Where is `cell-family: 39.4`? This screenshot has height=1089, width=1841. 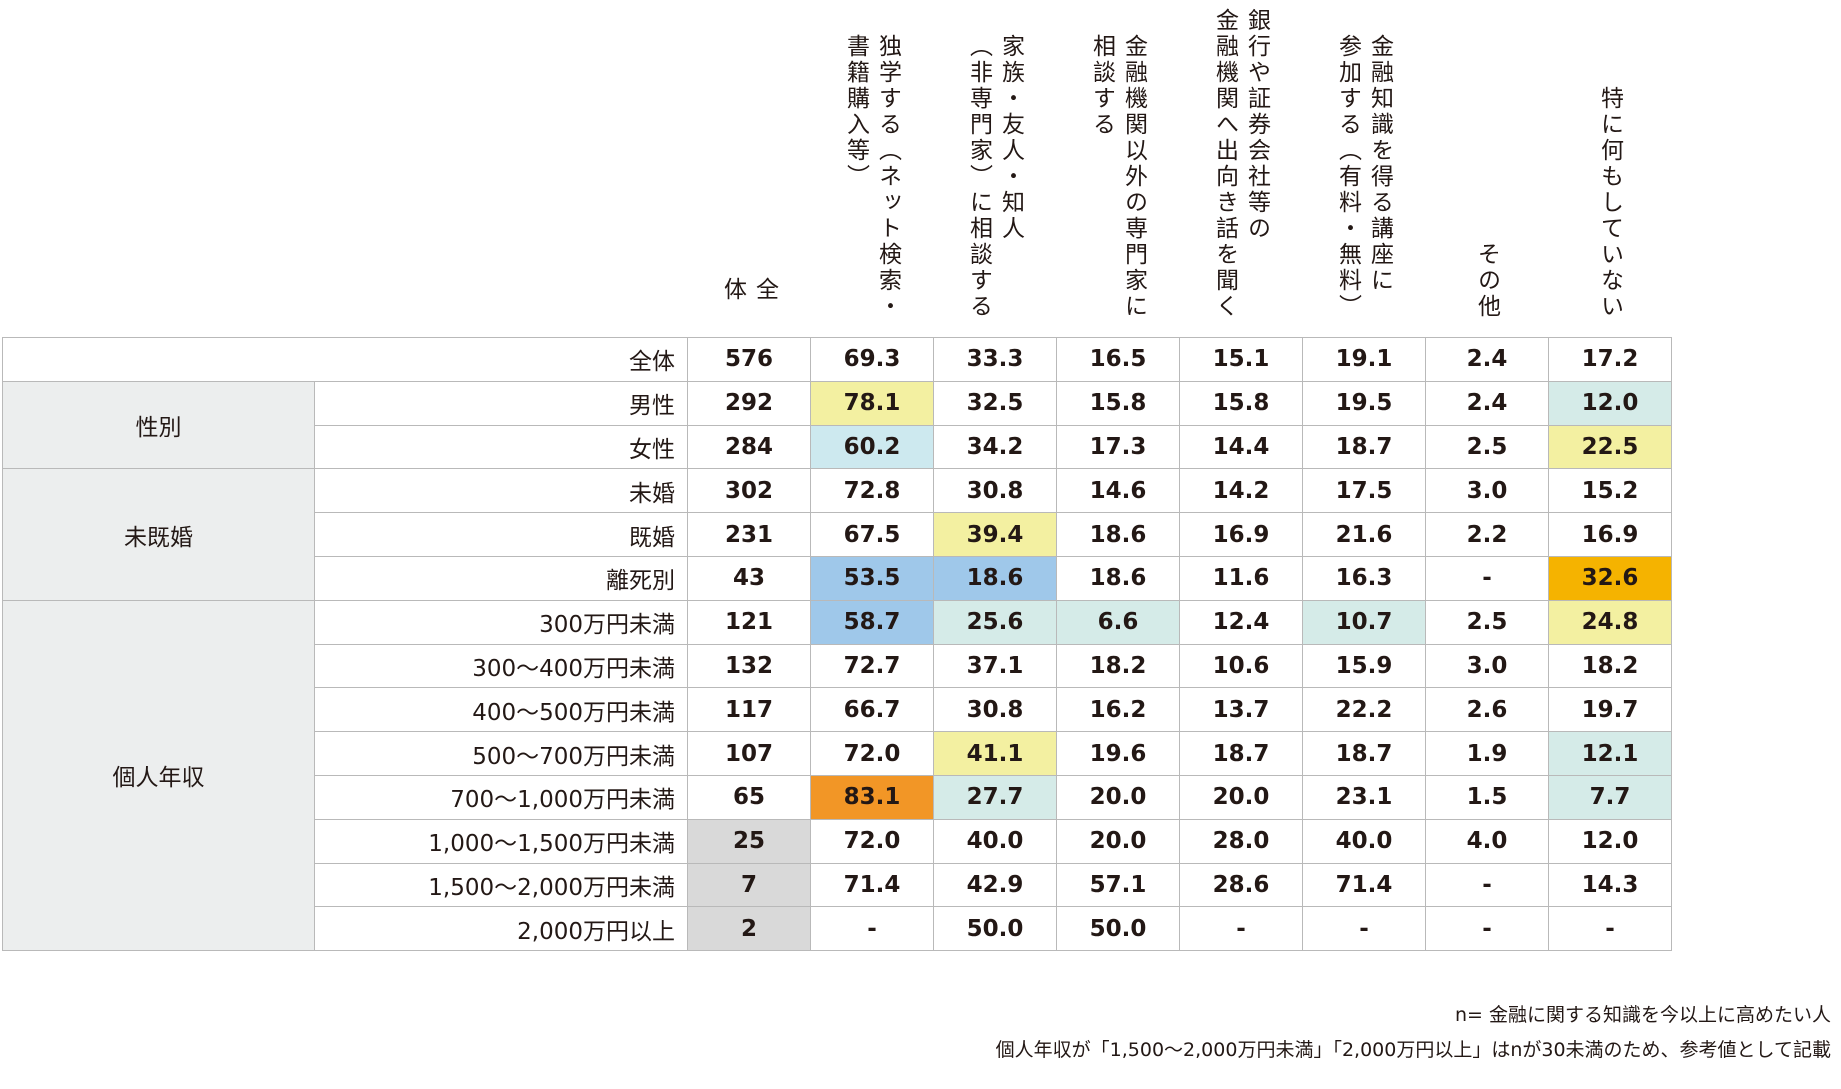
cell-family: 39.4 is located at coordinates (995, 534).